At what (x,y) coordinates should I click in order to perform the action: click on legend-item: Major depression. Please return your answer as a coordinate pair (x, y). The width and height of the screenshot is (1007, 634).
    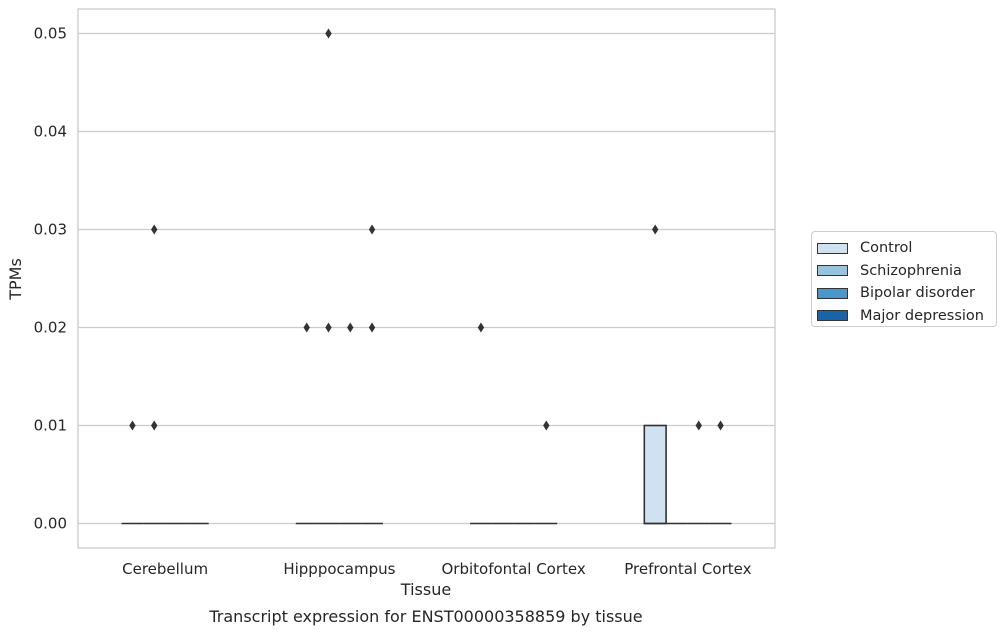
    Looking at the image, I should click on (906, 316).